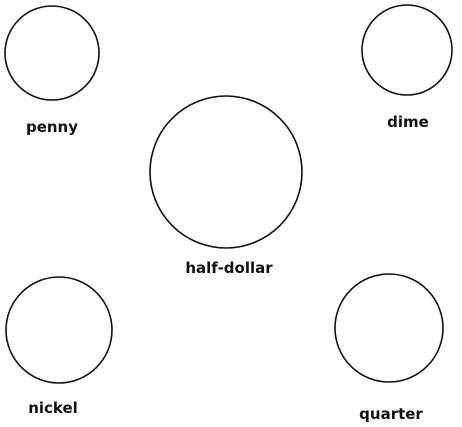  I want to click on coin-half-dollar: half-dollar, so click(226, 186).